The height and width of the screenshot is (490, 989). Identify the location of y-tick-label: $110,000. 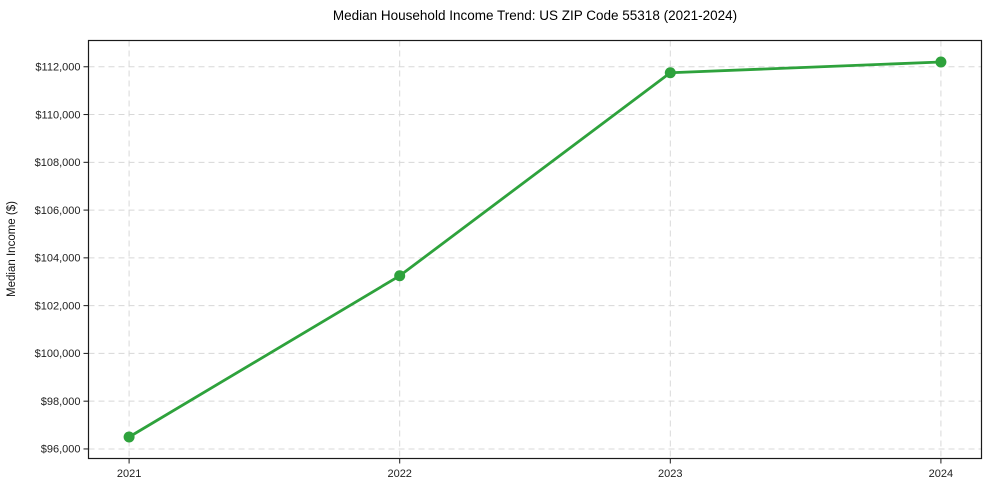
(57, 115).